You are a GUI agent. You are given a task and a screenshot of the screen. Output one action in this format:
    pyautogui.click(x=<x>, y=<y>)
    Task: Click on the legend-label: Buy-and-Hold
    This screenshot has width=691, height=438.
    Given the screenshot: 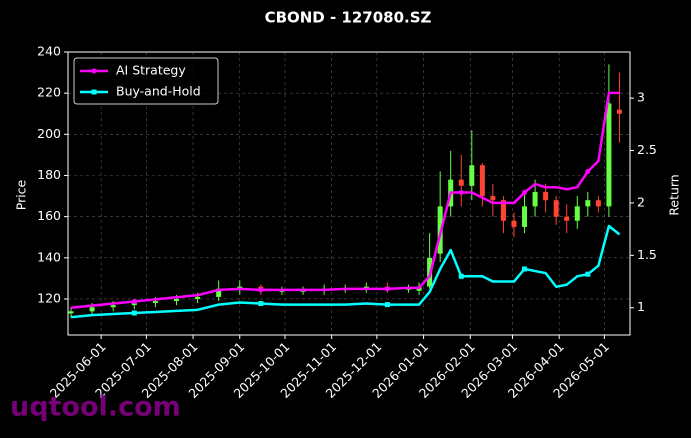 What is the action you would take?
    pyautogui.click(x=158, y=91)
    